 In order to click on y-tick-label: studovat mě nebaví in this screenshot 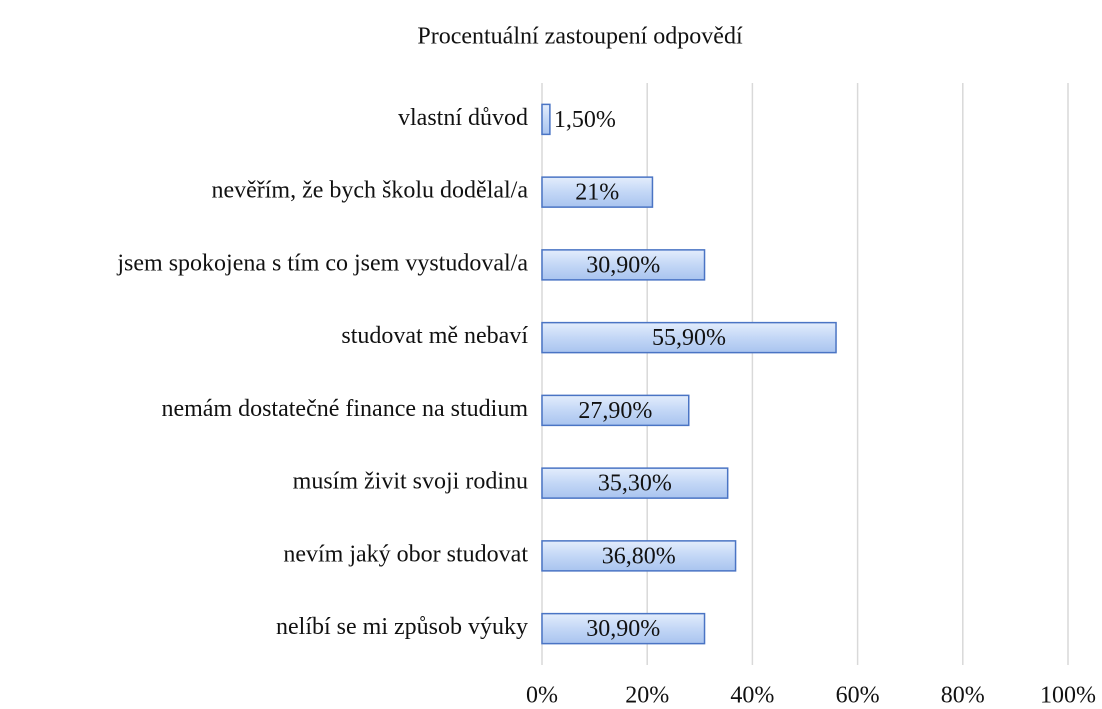, I will do `click(434, 336)`.